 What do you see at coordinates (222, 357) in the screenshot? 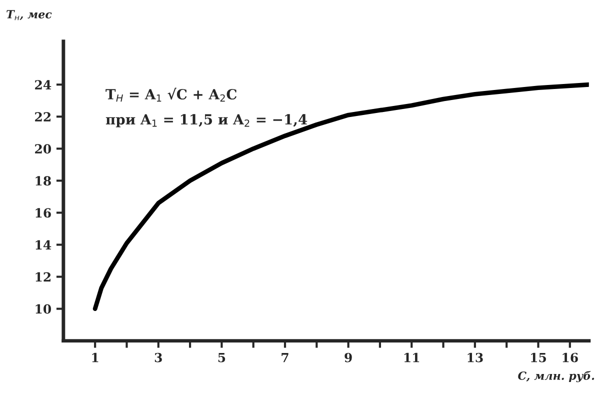
I see `x-tick-label: 5` at bounding box center [222, 357].